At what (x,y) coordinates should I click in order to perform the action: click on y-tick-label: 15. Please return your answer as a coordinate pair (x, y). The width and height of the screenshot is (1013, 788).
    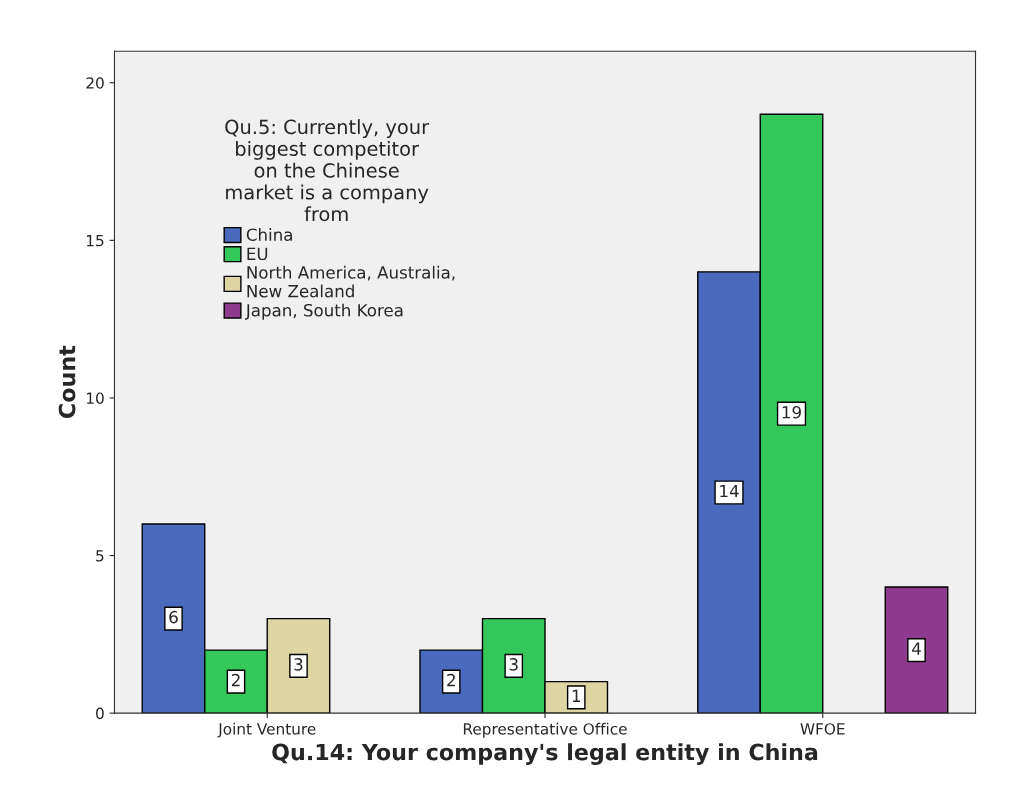
    Looking at the image, I should click on (95, 241).